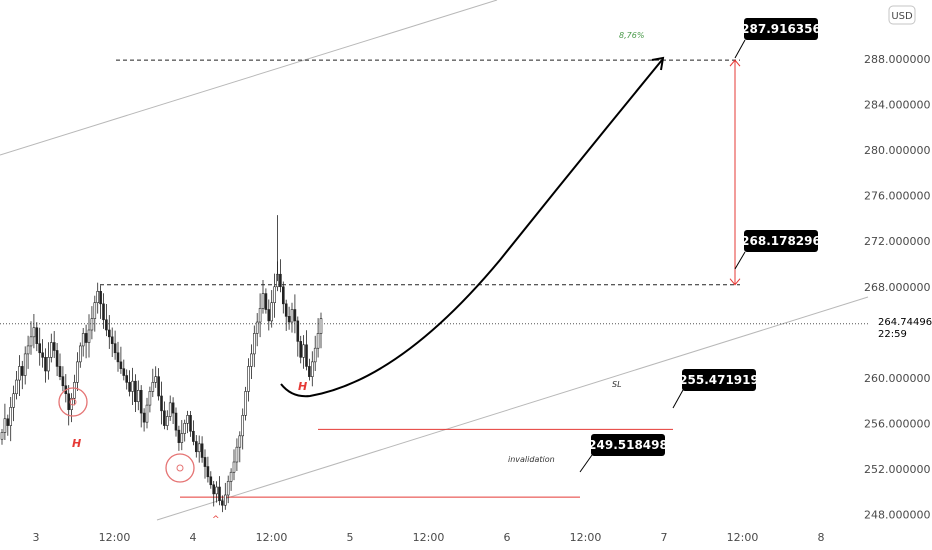 The width and height of the screenshot is (932, 550). Describe the element at coordinates (900, 326) in the screenshot. I see `current-price-tag-box` at that location.